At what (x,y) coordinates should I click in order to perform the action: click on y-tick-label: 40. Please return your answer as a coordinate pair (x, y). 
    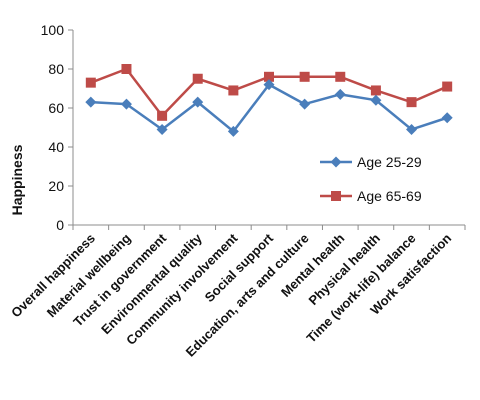
    Looking at the image, I should click on (56, 147).